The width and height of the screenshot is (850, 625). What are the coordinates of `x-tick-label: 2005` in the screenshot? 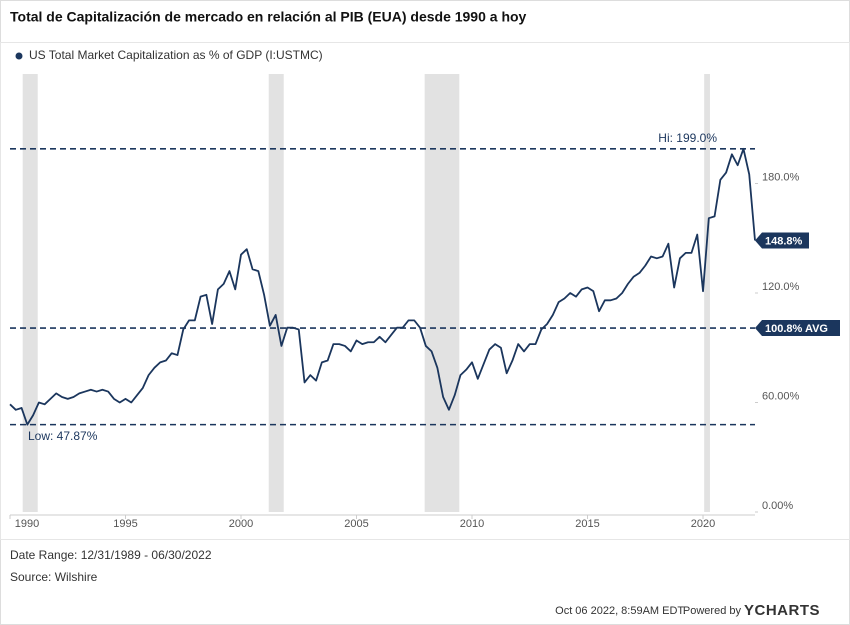 It's located at (356, 524).